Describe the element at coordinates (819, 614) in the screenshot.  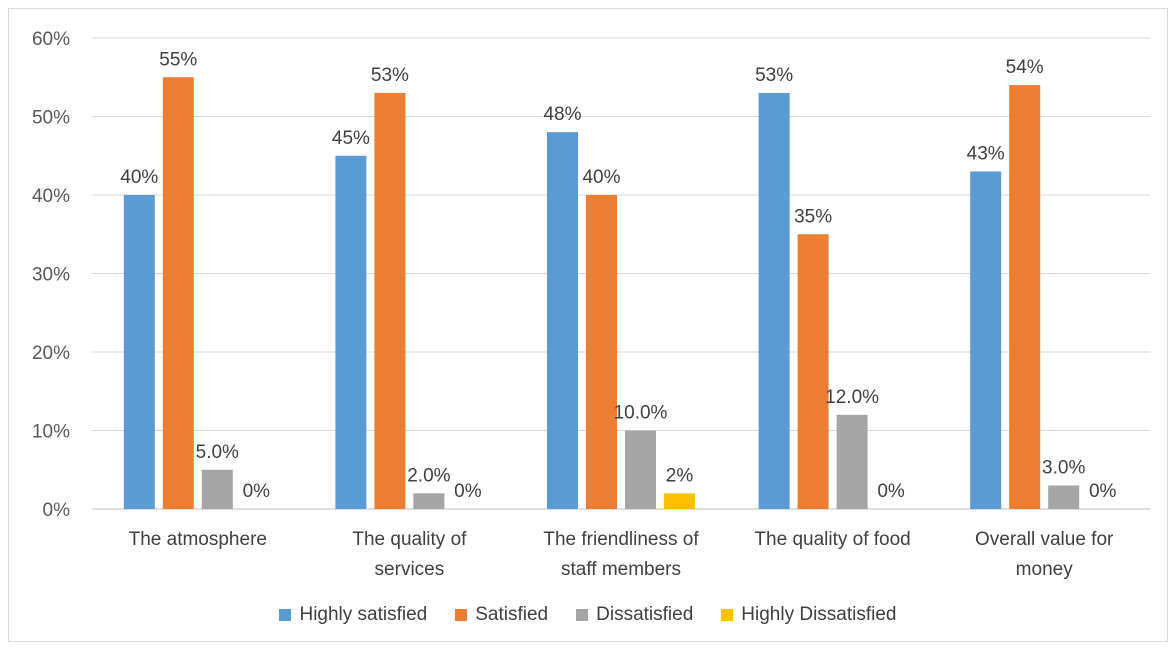
I see `legend-label: Highly Dissatisfied` at that location.